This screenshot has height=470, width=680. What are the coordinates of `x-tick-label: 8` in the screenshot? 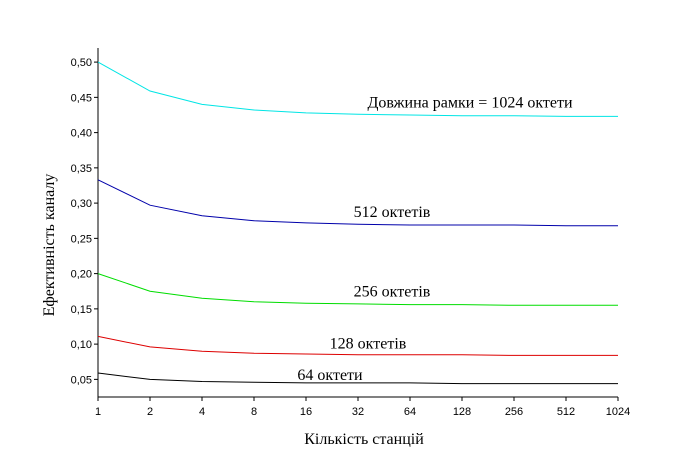 It's located at (254, 412).